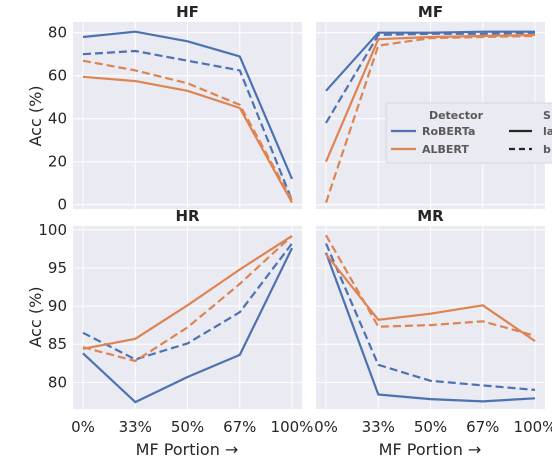  What do you see at coordinates (57, 119) in the screenshot?
I see `y-tick-label: 40` at bounding box center [57, 119].